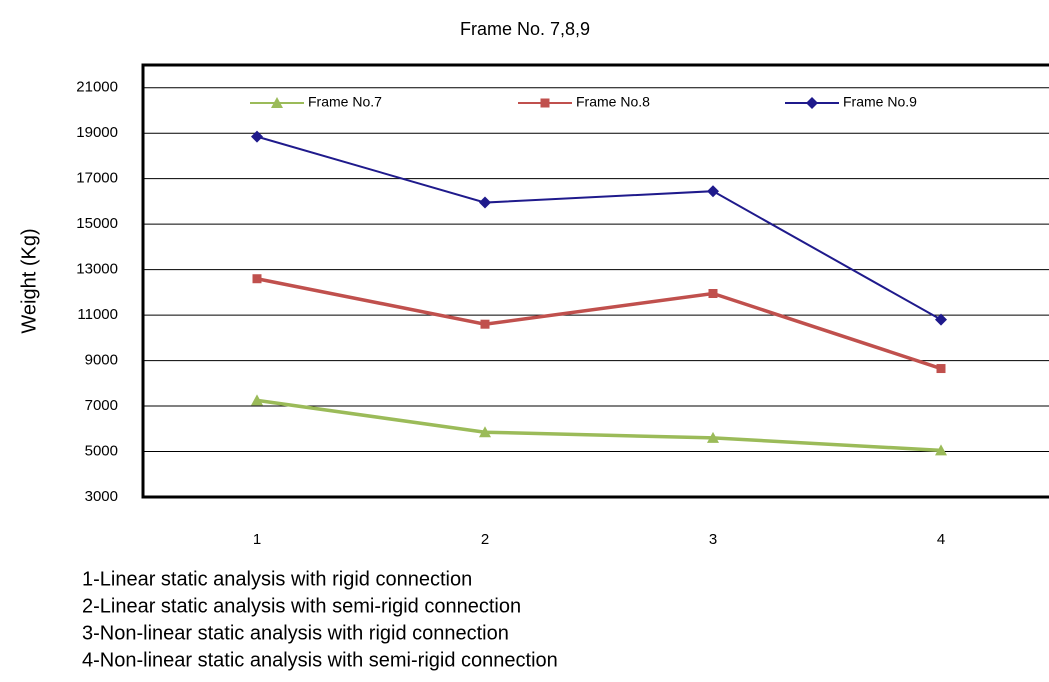  Describe the element at coordinates (345, 102) in the screenshot. I see `legend-label: Frame No.7` at that location.